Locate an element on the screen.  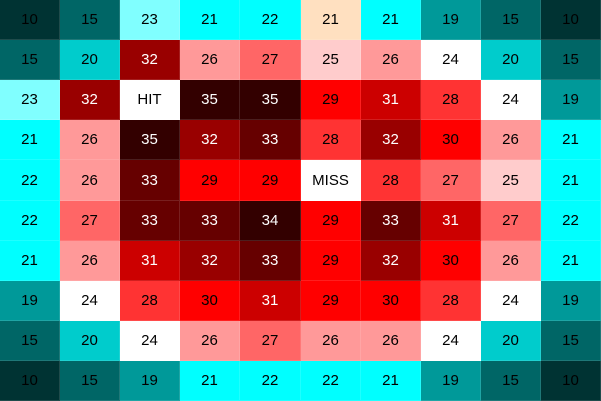
board-cell: 34 is located at coordinates (270, 221).